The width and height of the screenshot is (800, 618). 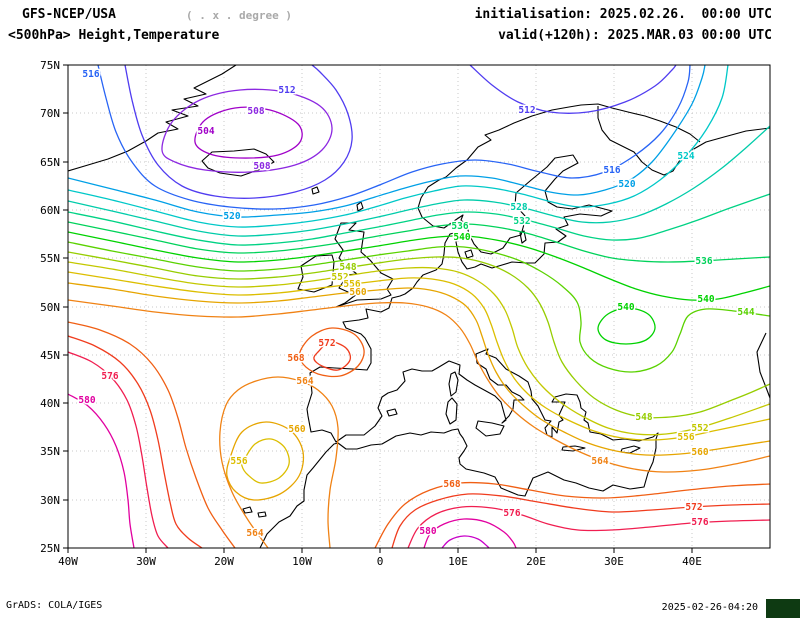 What do you see at coordinates (623, 14) in the screenshot?
I see `init-time: initialisation: 2025.02.26. 00:00 UTC` at bounding box center [623, 14].